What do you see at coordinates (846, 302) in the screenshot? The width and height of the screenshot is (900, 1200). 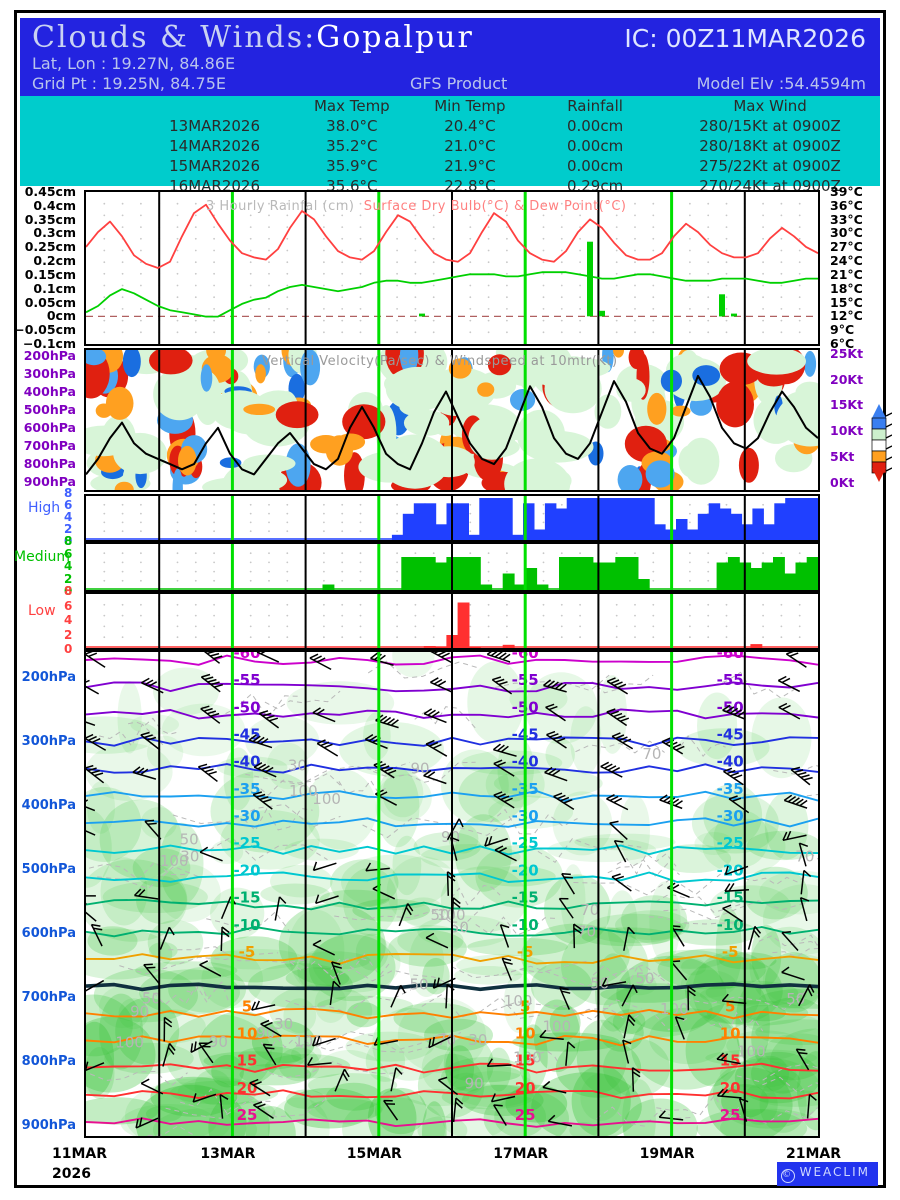 I see `temp-axis-tick: 15°C` at bounding box center [846, 302].